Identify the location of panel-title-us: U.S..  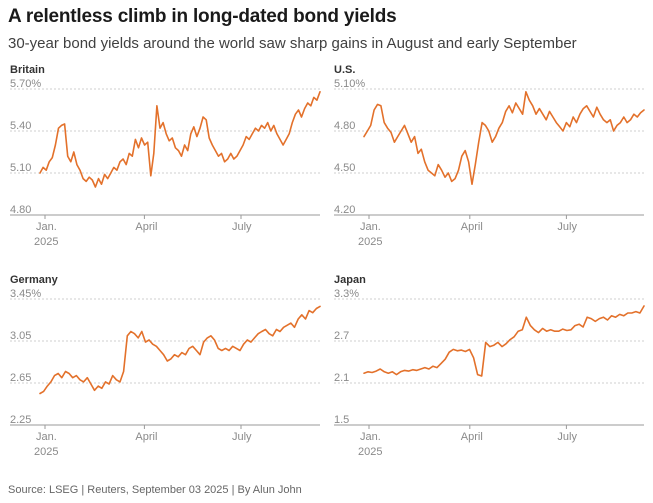
(344, 70).